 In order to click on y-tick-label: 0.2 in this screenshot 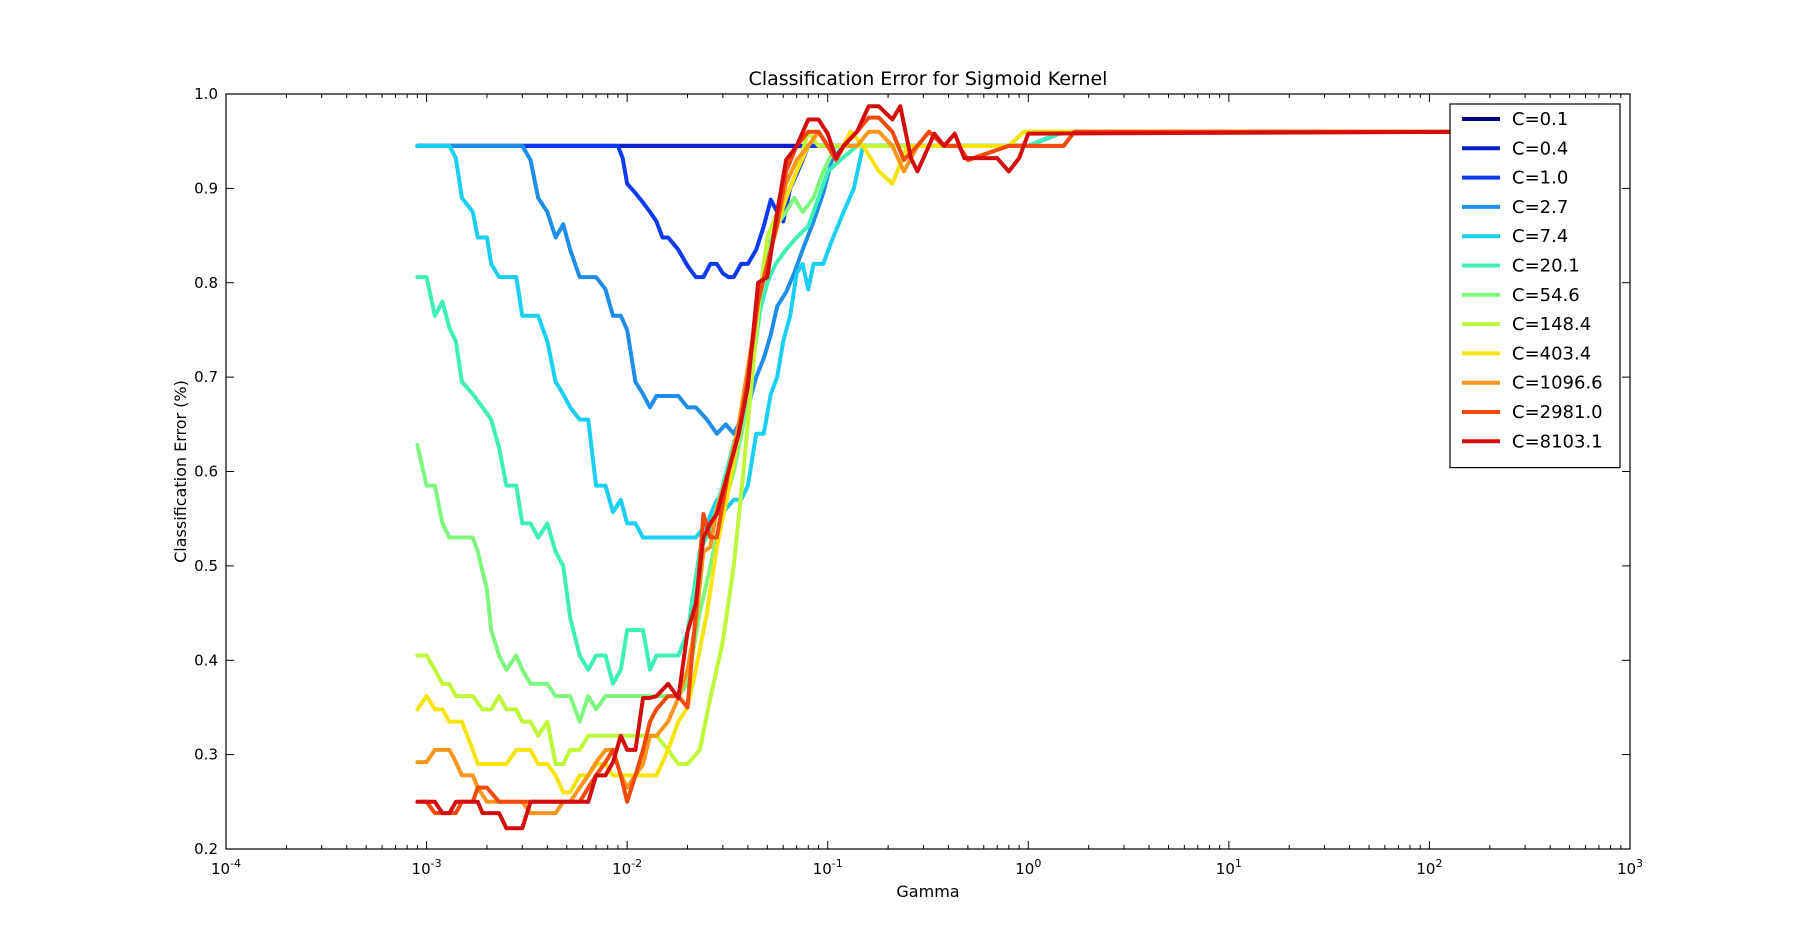, I will do `click(206, 849)`.